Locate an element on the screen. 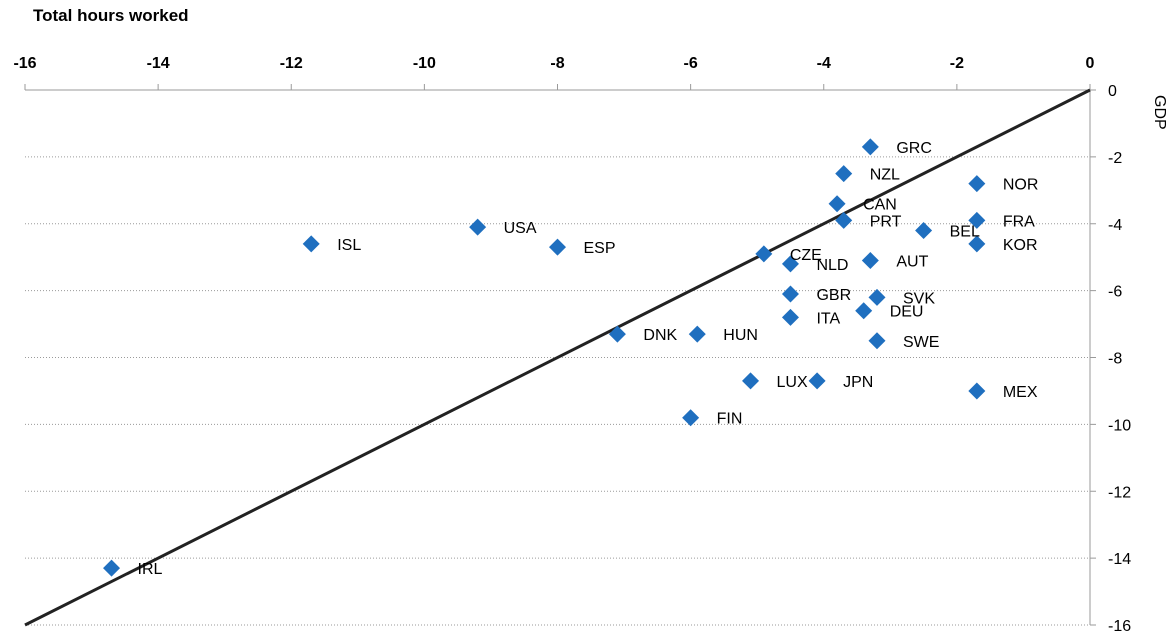  chart-title: Total hours worked is located at coordinates (111, 15).